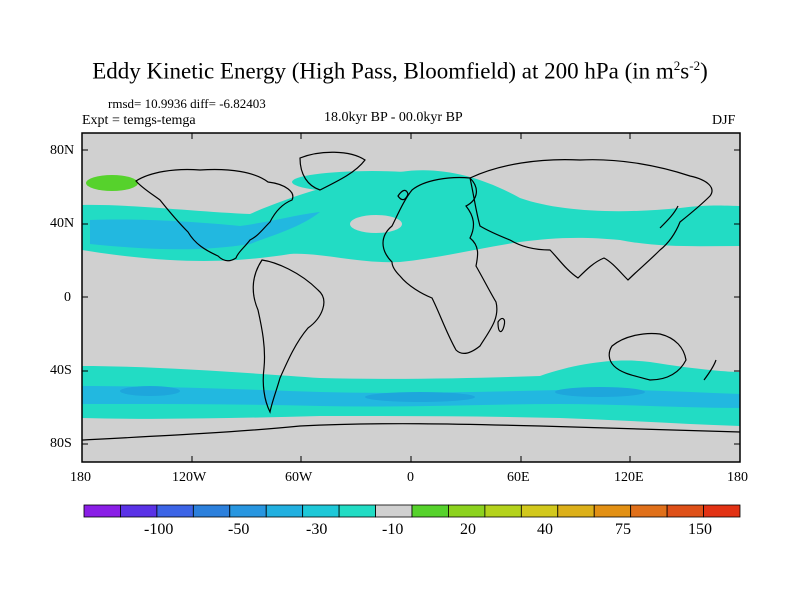  I want to click on lon-label-180w: 180, so click(80, 477).